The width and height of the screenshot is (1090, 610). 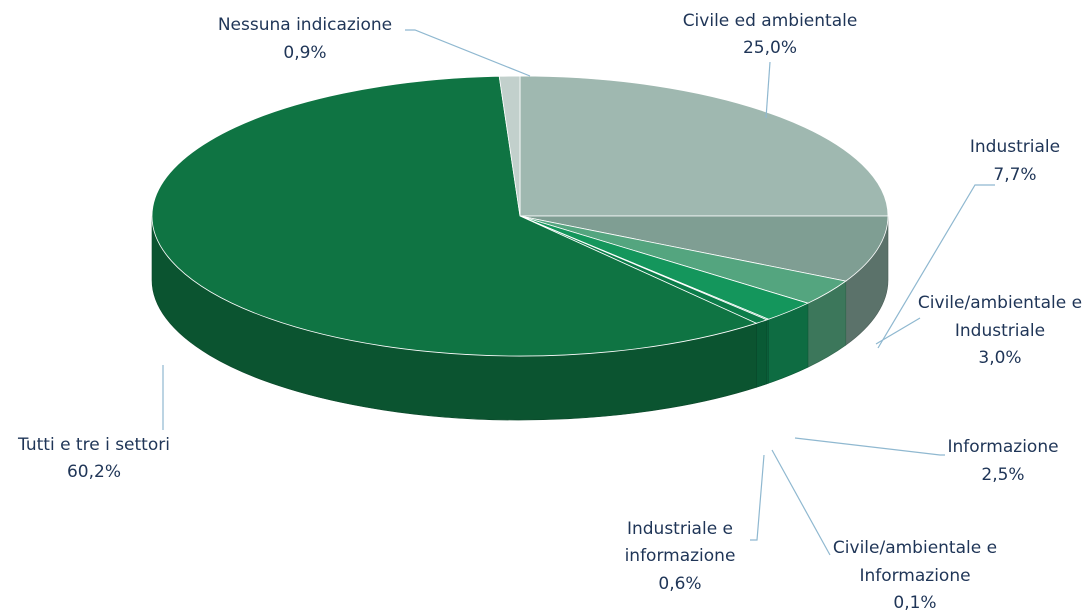 What do you see at coordinates (1014, 175) in the screenshot?
I see `slice-value-industriale: 7,7%` at bounding box center [1014, 175].